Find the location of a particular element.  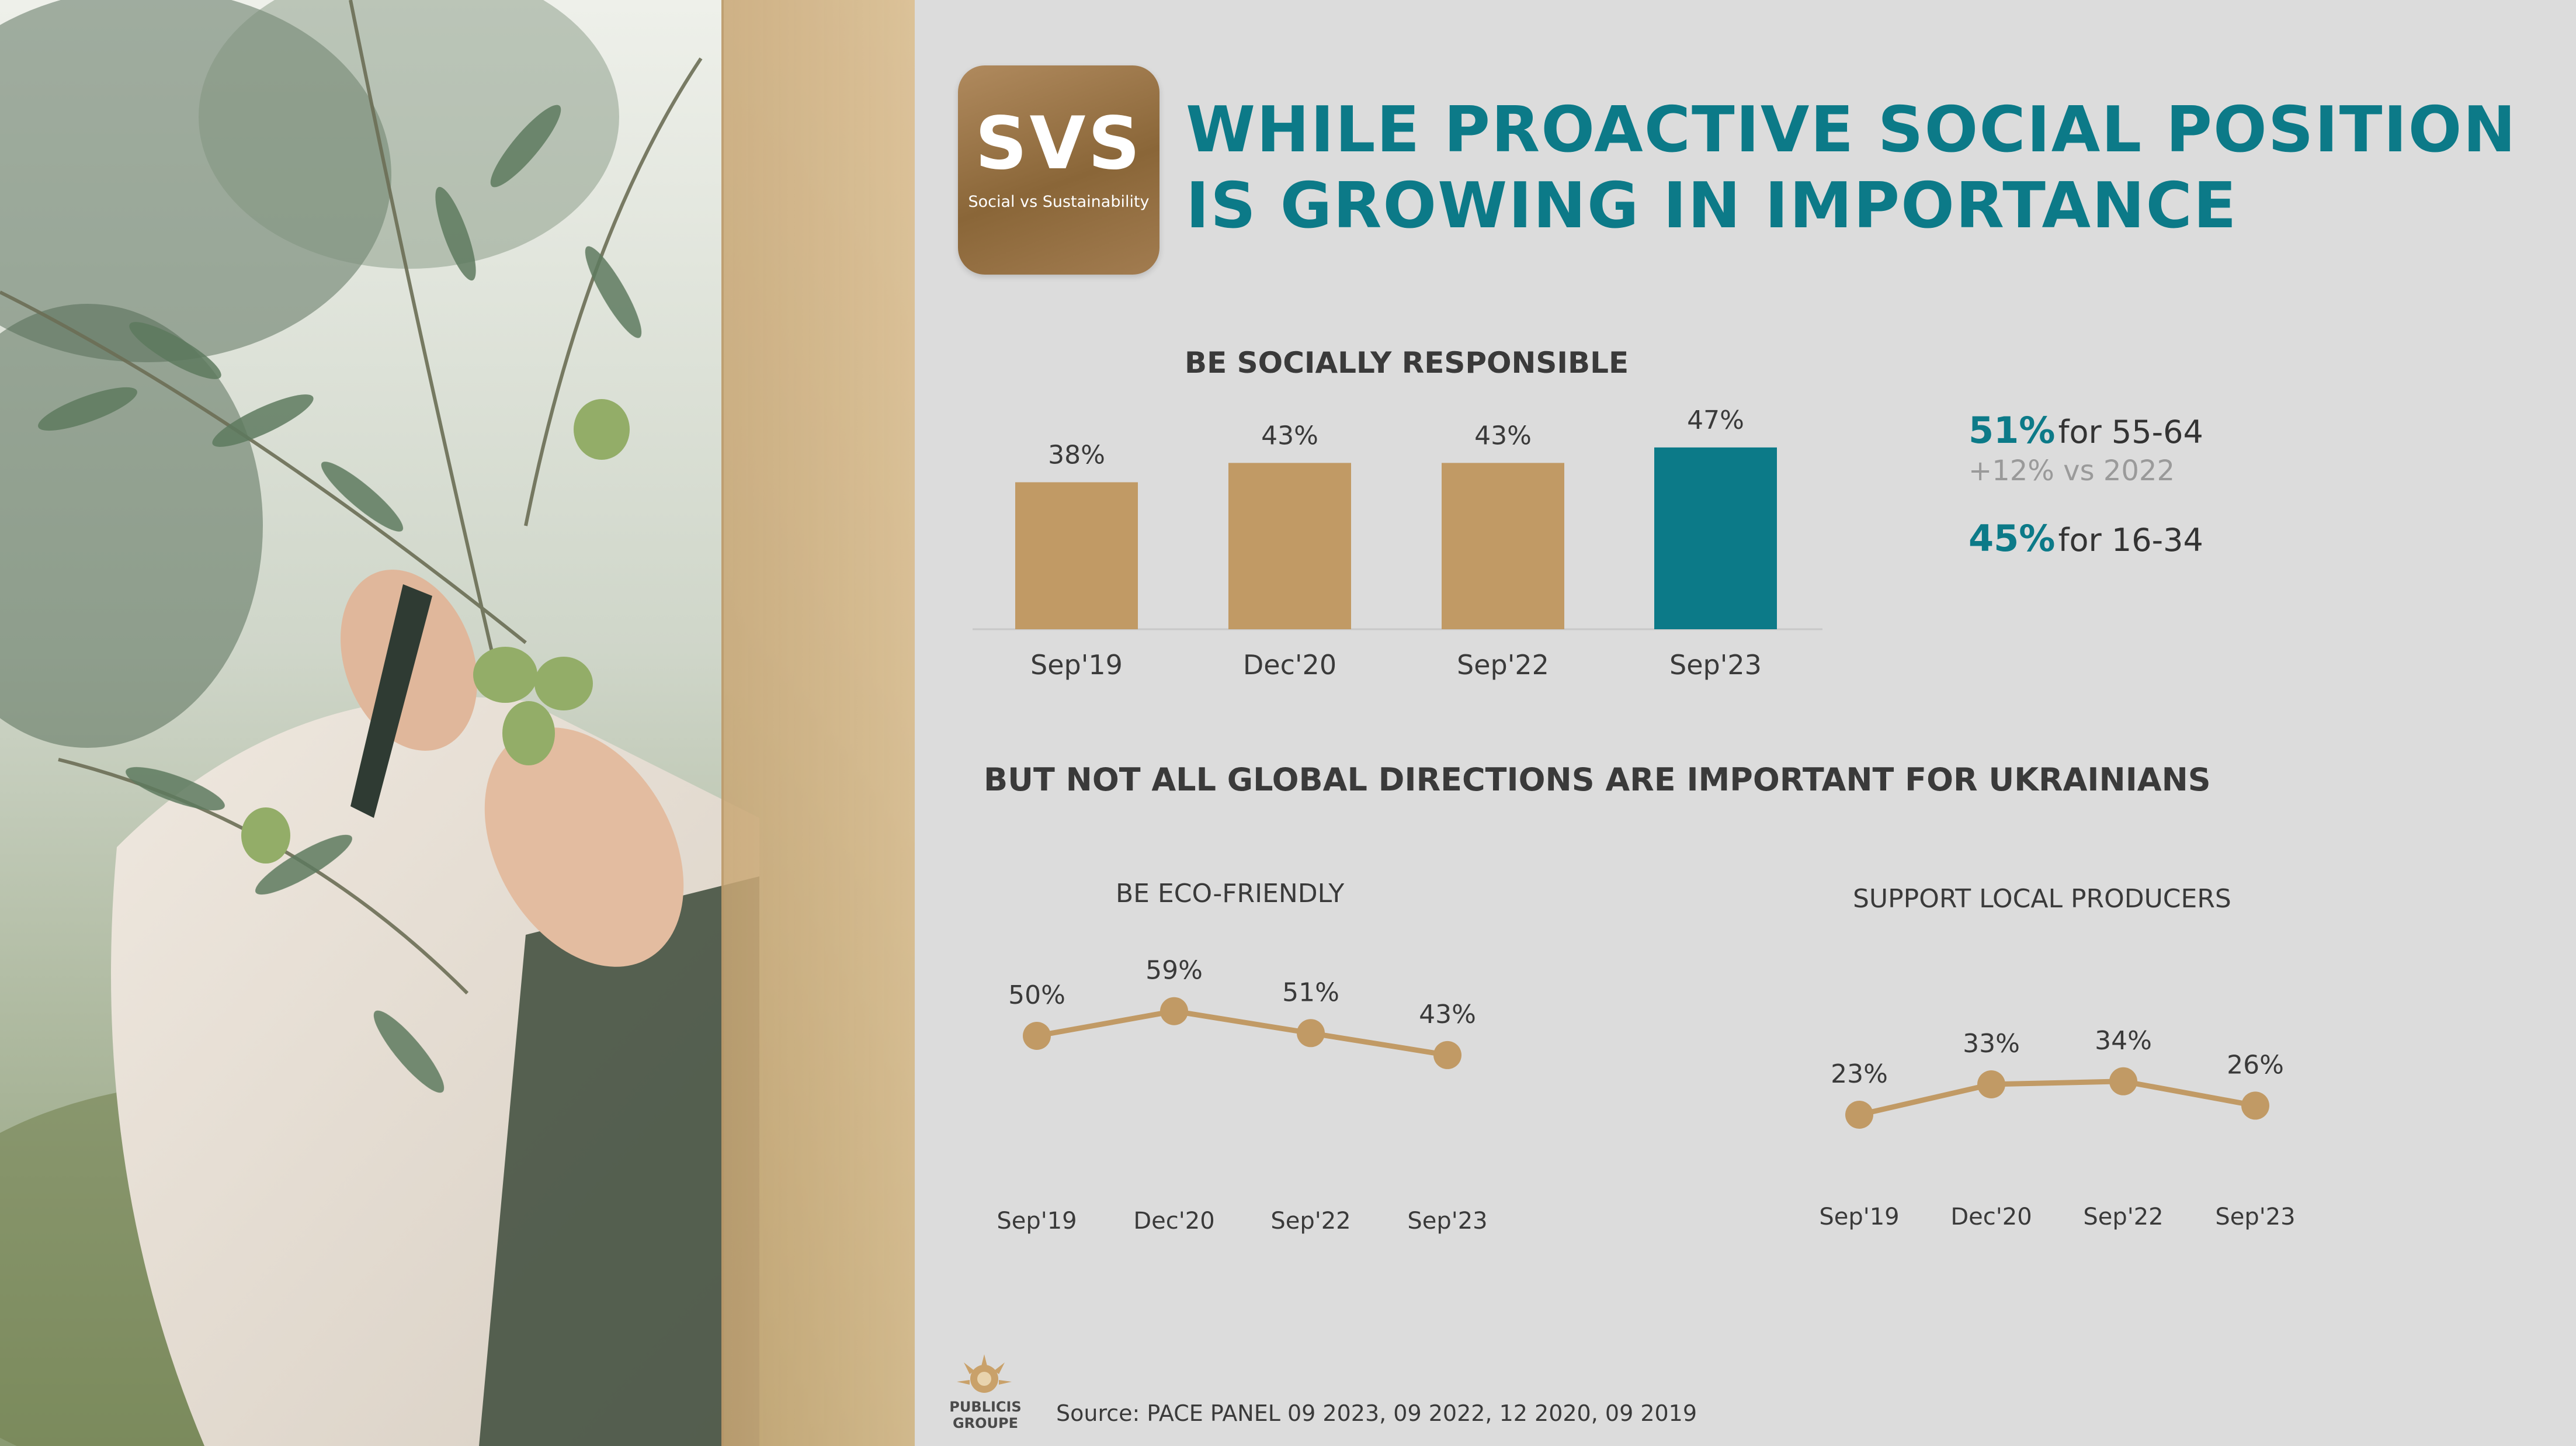

eco-value-label-0: 50% is located at coordinates (1036, 995).